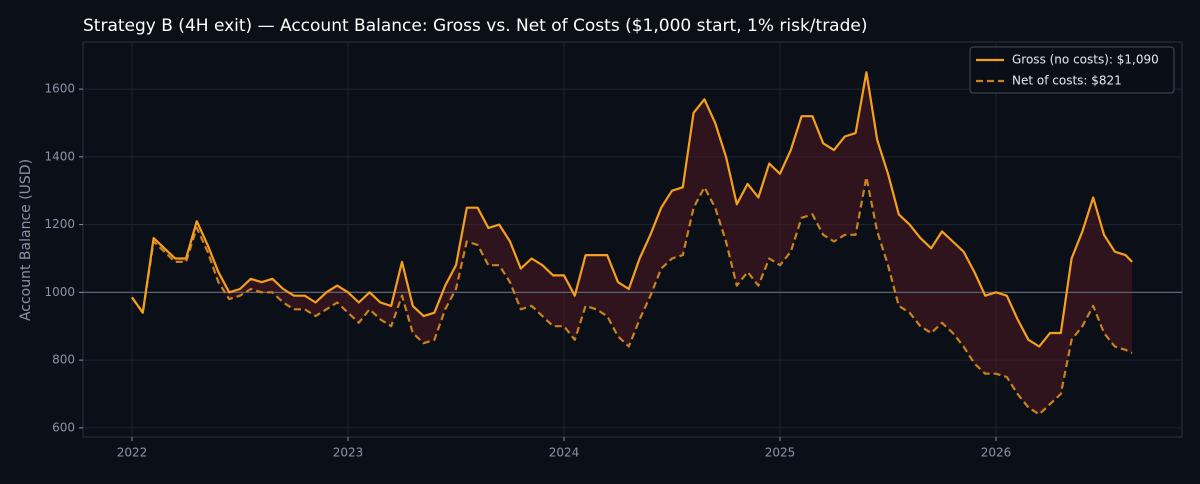  What do you see at coordinates (26, 240) in the screenshot?
I see `y-axis-label: Account Balance (USD)` at bounding box center [26, 240].